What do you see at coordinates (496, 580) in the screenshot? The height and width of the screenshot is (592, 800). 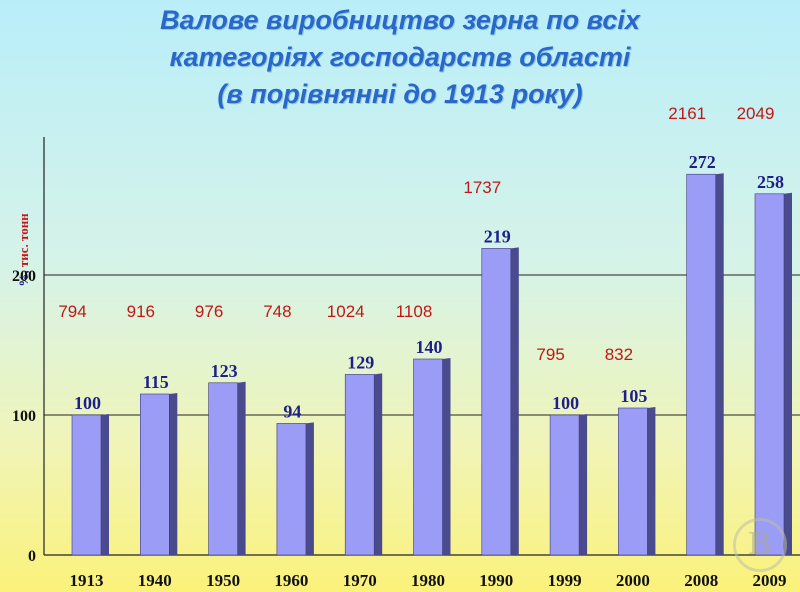 I see `x-tick-label-1990: 1990` at bounding box center [496, 580].